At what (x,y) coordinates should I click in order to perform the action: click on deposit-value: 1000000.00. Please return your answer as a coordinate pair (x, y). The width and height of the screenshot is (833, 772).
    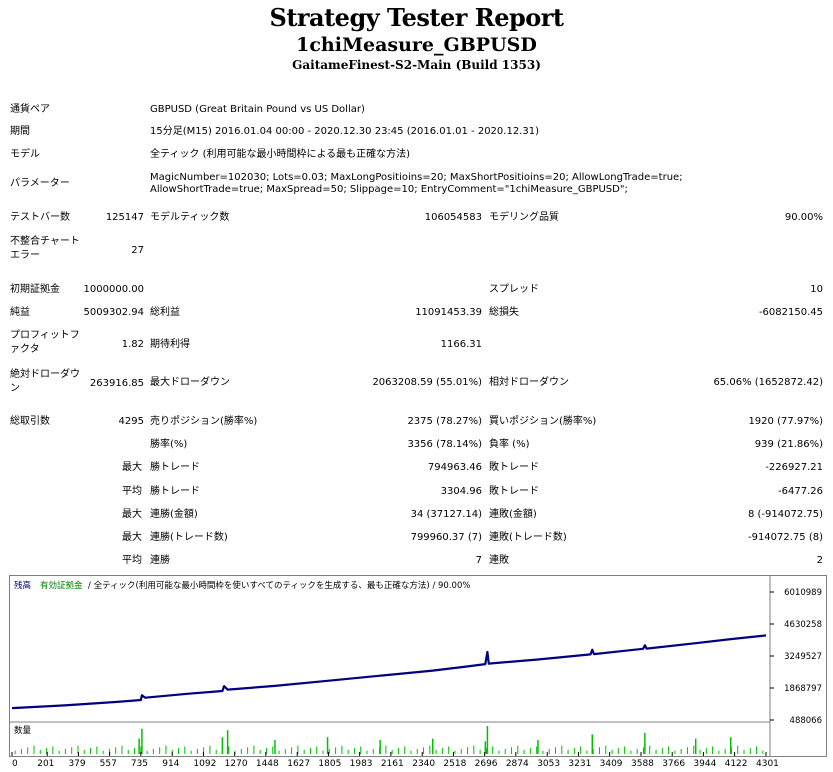
    Looking at the image, I should click on (113, 289).